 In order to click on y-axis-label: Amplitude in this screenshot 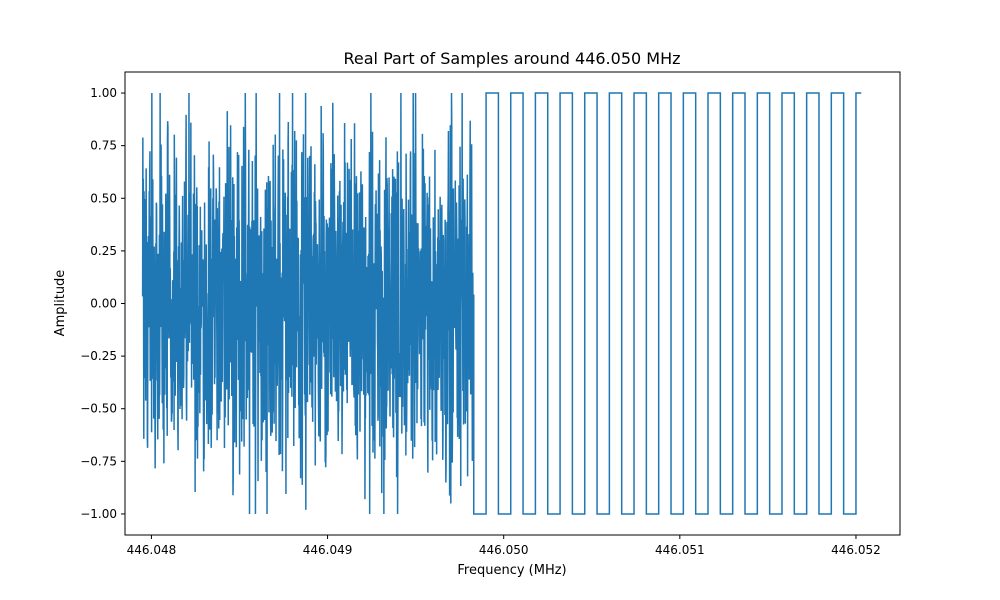, I will do `click(60, 303)`.